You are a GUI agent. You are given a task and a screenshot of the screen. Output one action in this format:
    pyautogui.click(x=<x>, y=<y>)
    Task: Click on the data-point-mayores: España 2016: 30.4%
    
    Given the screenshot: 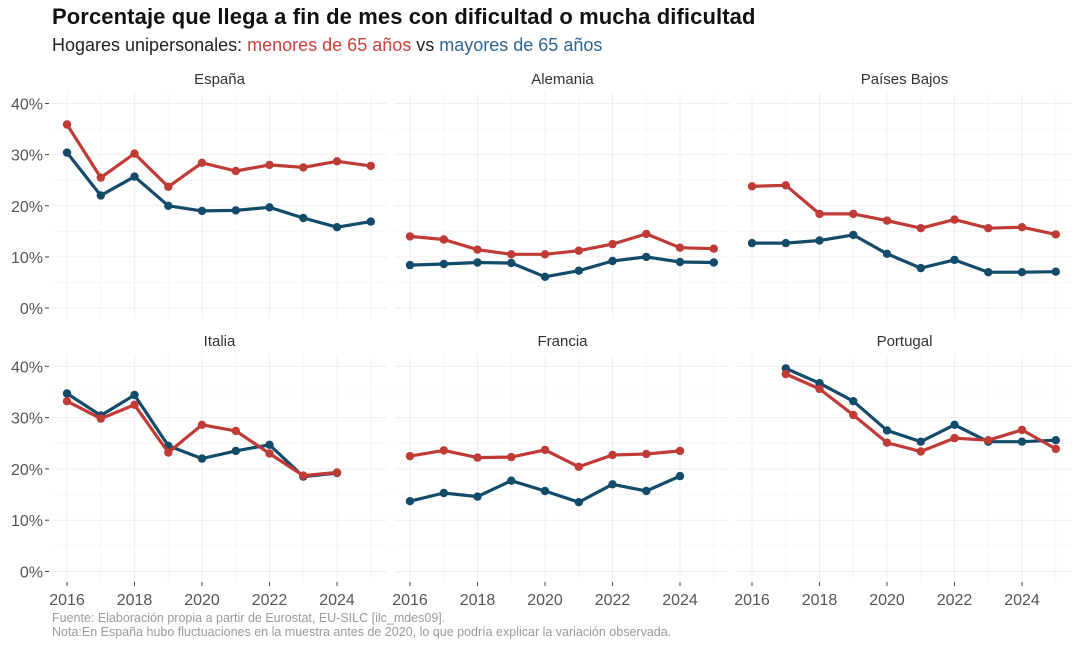 What is the action you would take?
    pyautogui.click(x=67, y=152)
    